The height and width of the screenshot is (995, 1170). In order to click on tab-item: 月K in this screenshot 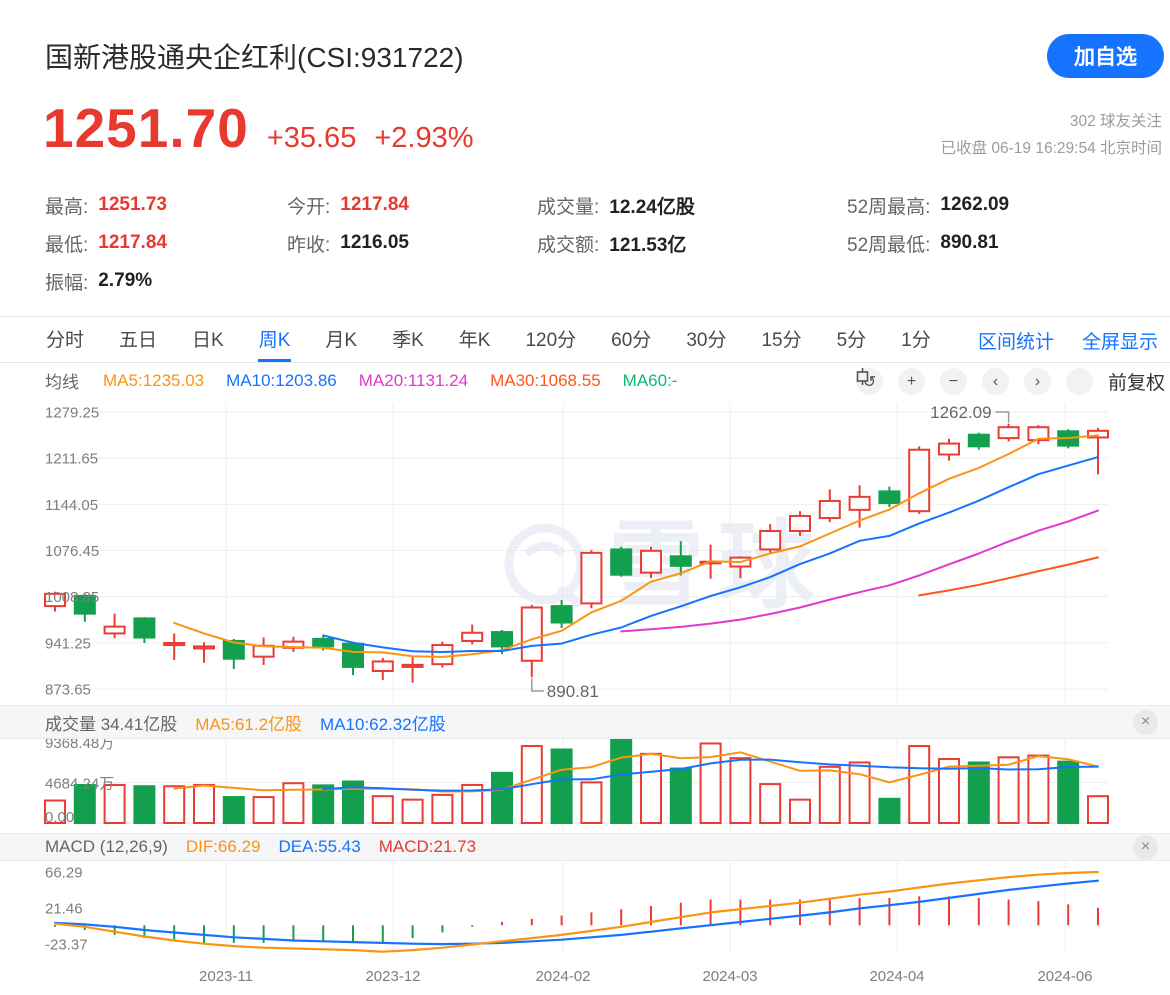, I will do `click(341, 340)`.